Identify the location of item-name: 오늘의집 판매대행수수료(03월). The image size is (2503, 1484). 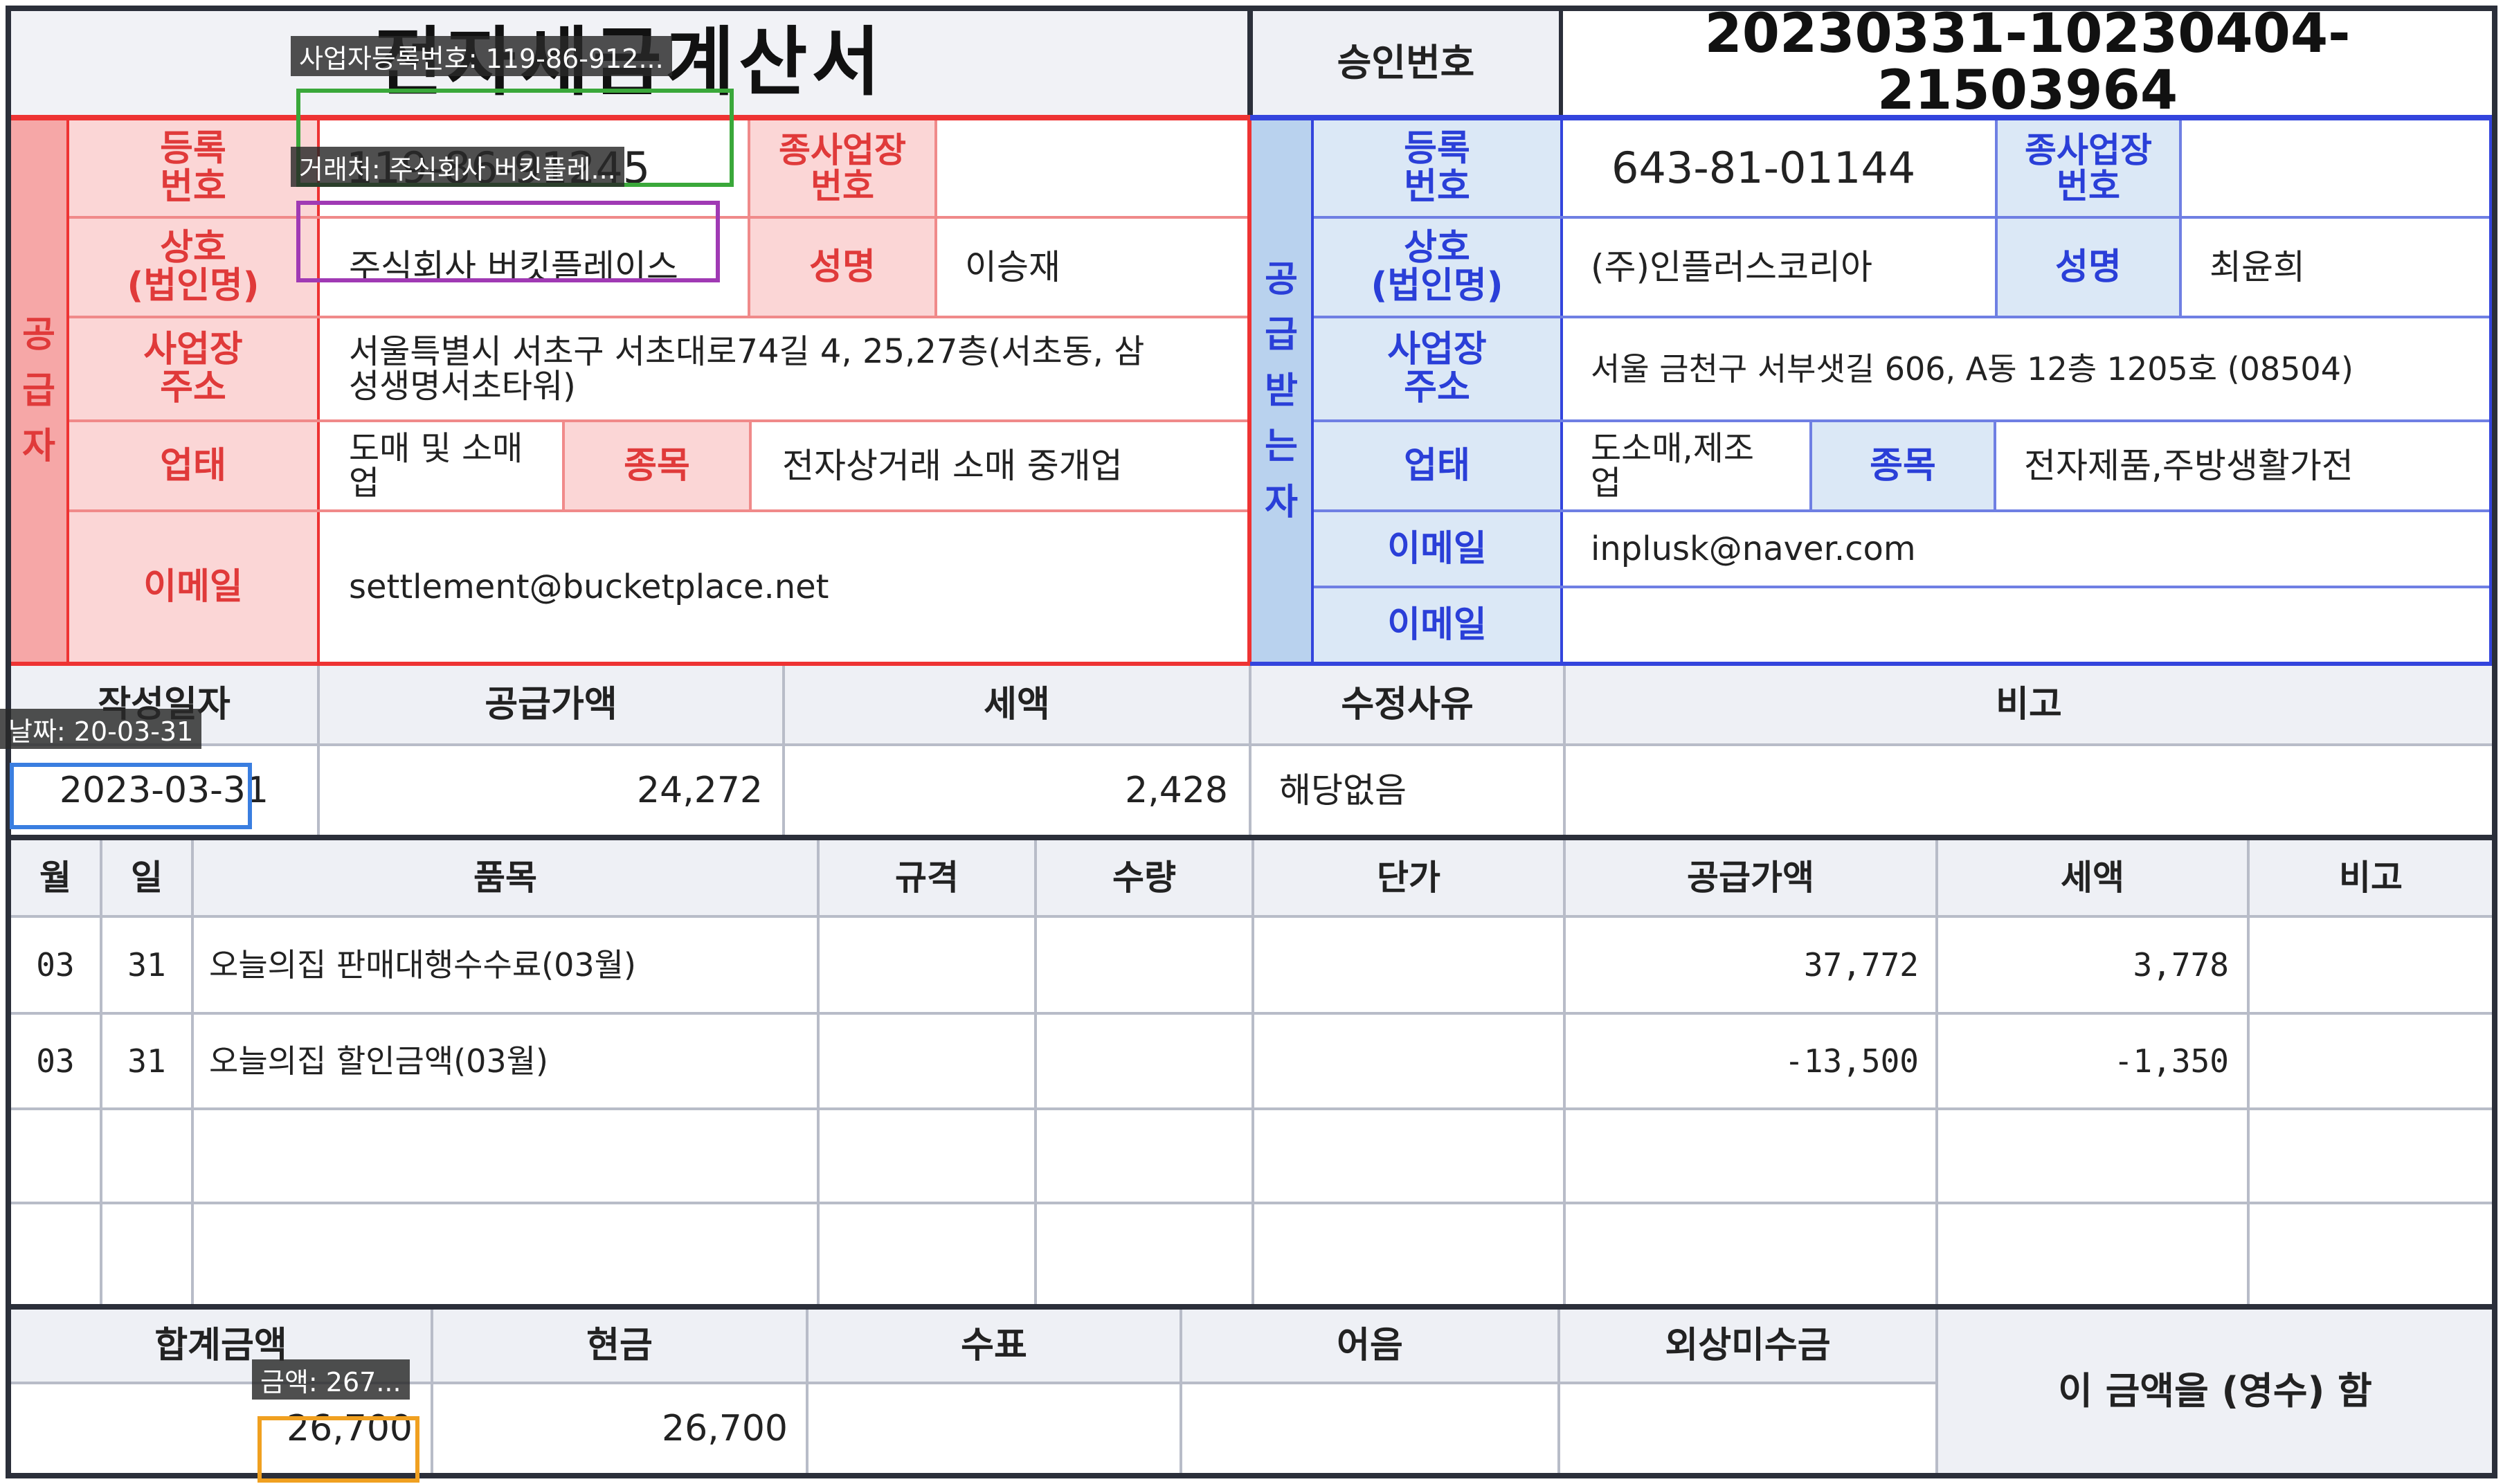
(422, 964).